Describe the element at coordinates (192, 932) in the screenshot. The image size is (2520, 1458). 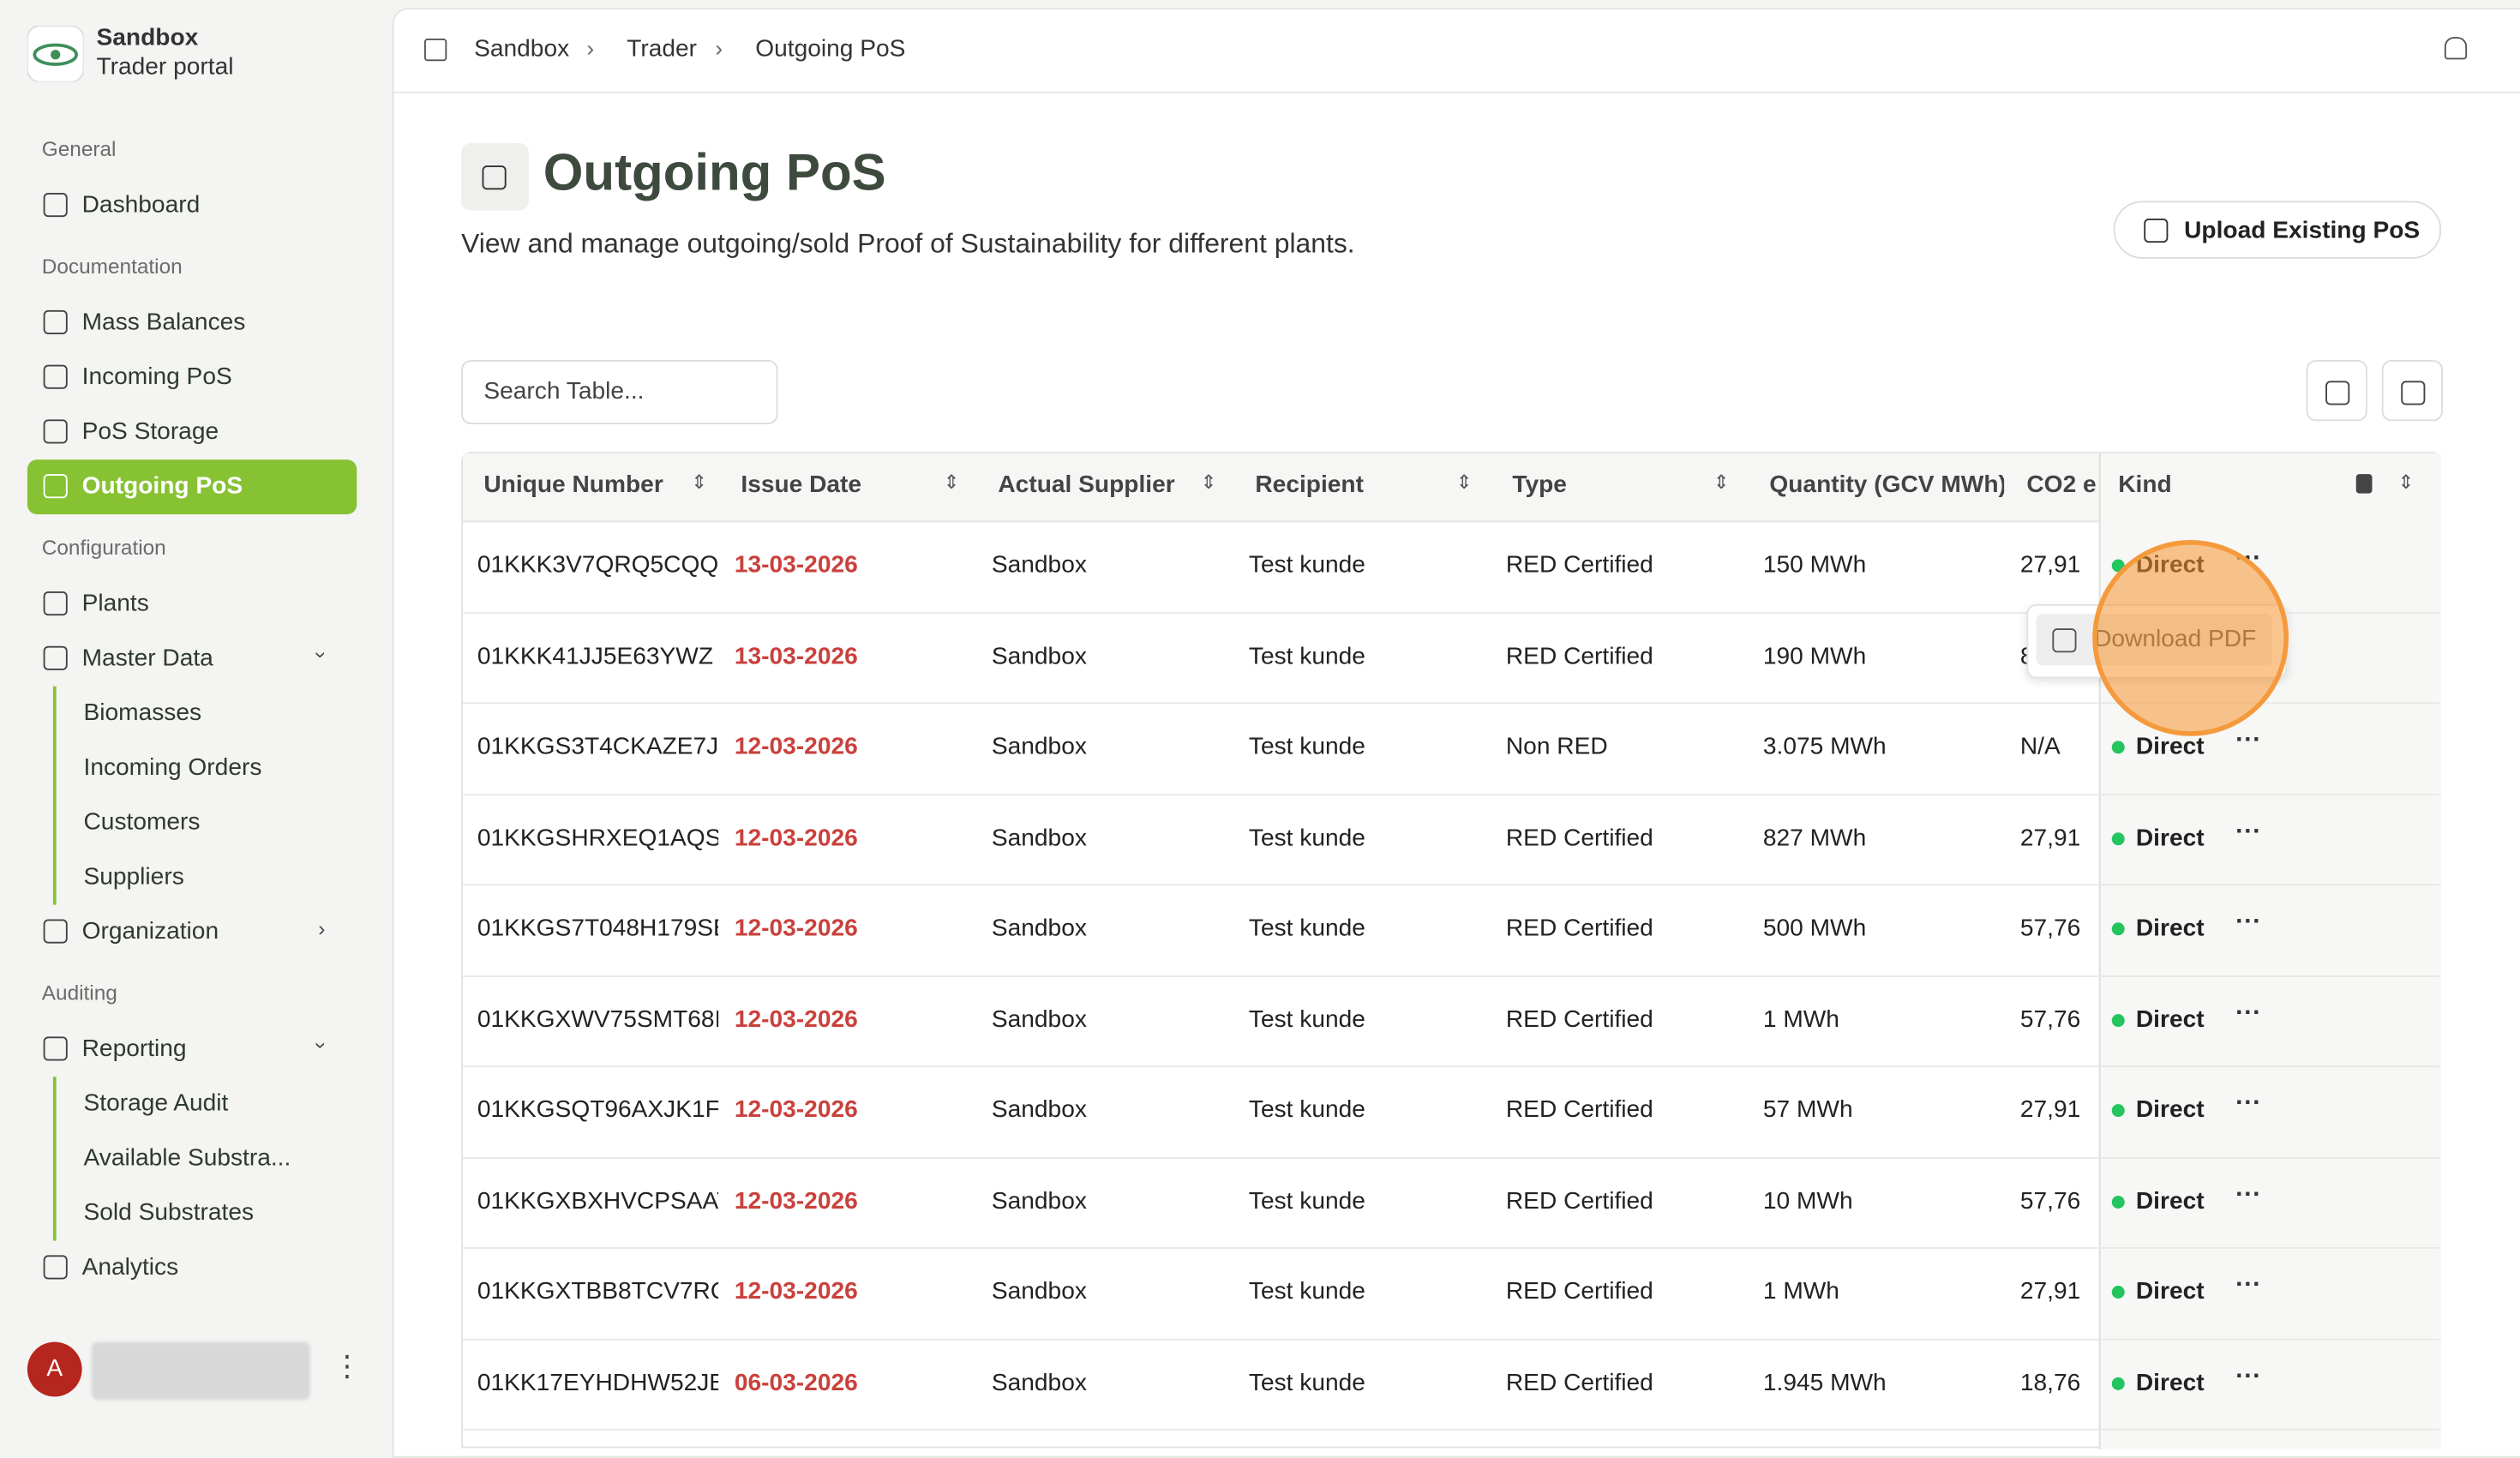
I see `nav-item: Organization` at that location.